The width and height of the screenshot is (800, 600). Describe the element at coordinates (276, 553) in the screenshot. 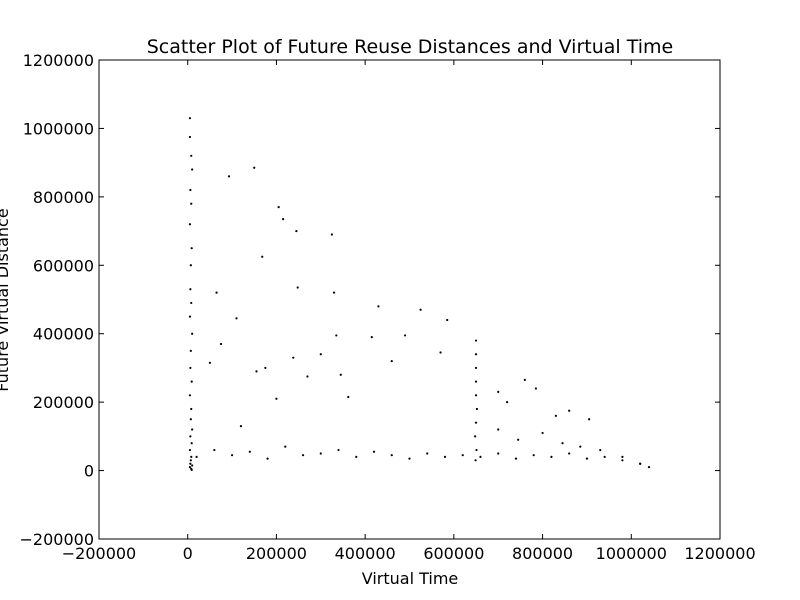

I see `x-tick-label: 200000` at that location.